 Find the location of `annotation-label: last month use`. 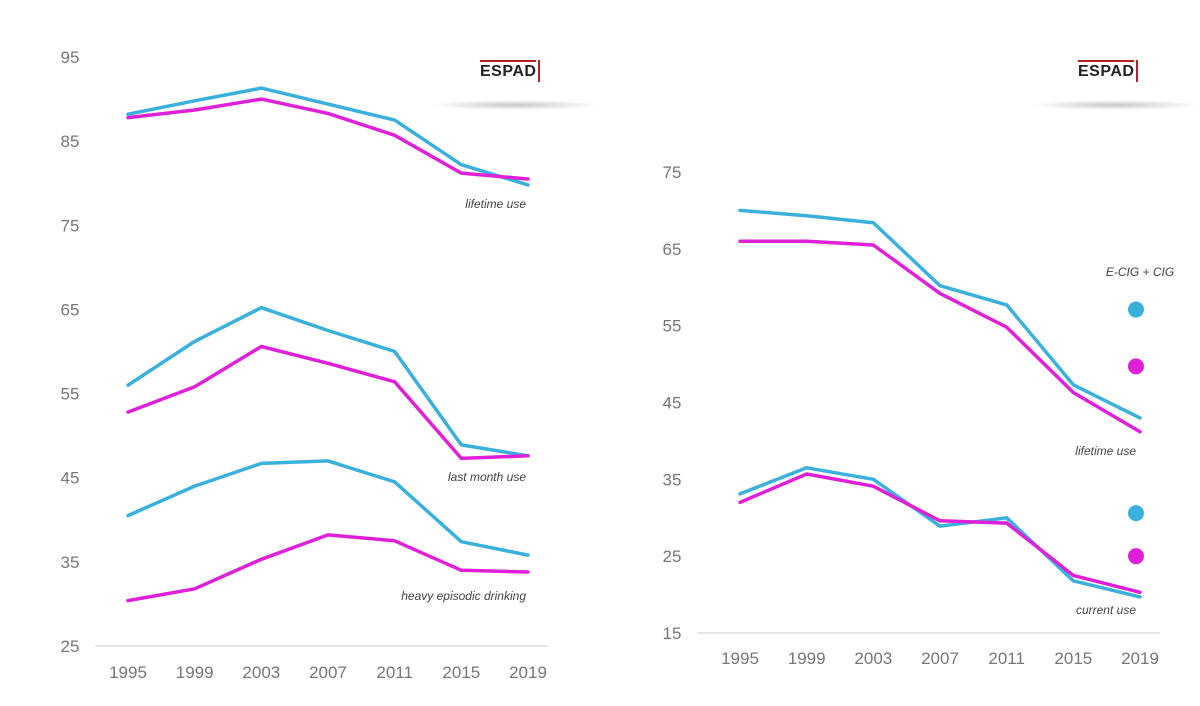

annotation-label: last month use is located at coordinates (487, 477).